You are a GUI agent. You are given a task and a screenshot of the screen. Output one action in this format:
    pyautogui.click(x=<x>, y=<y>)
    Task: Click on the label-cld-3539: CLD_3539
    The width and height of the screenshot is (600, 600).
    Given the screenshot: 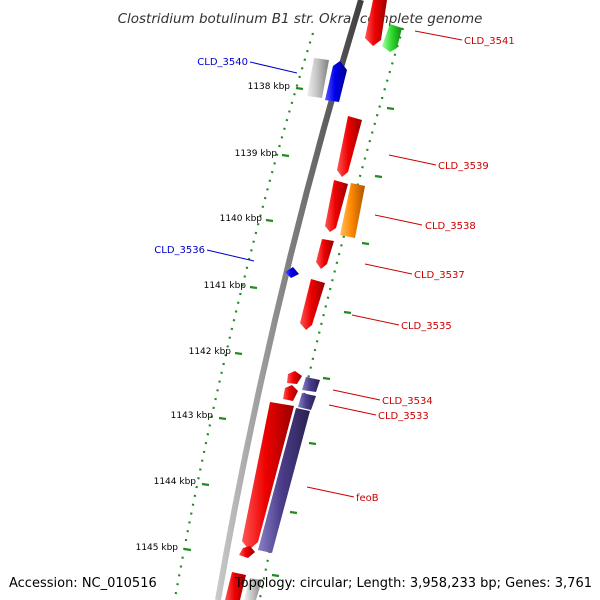 What is the action you would take?
    pyautogui.click(x=463, y=166)
    